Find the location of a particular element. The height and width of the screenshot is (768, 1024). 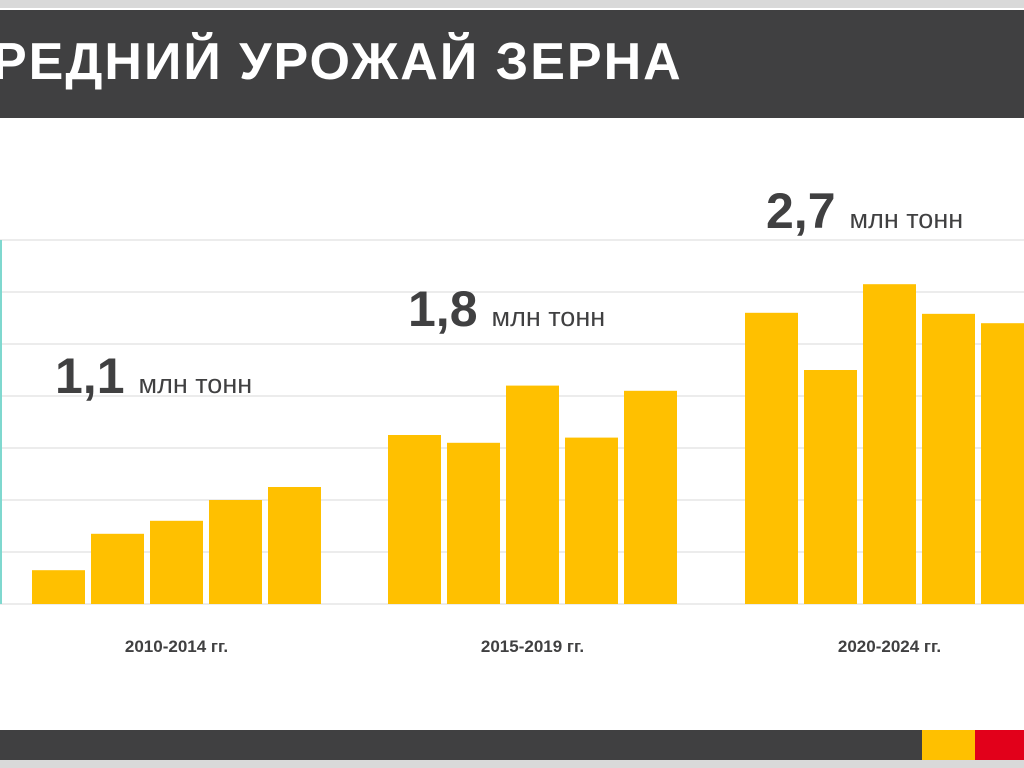

category-label: 2015-2019 гг. is located at coordinates (532, 646).